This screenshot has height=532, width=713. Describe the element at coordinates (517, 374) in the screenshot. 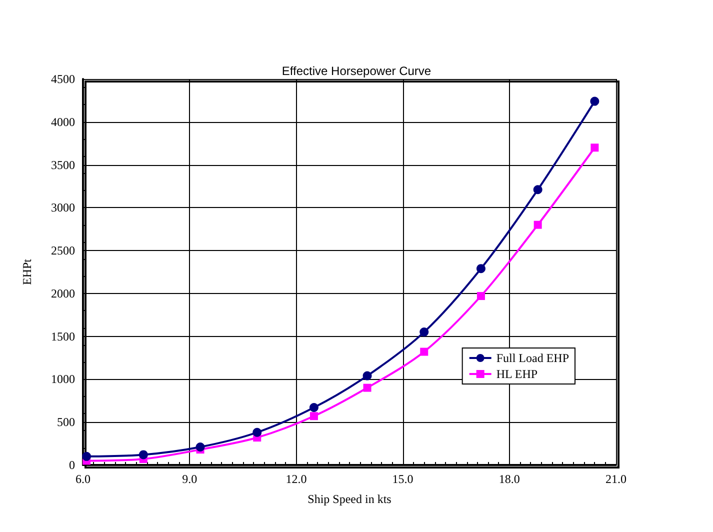

I see `legend-label: HL EHP` at that location.